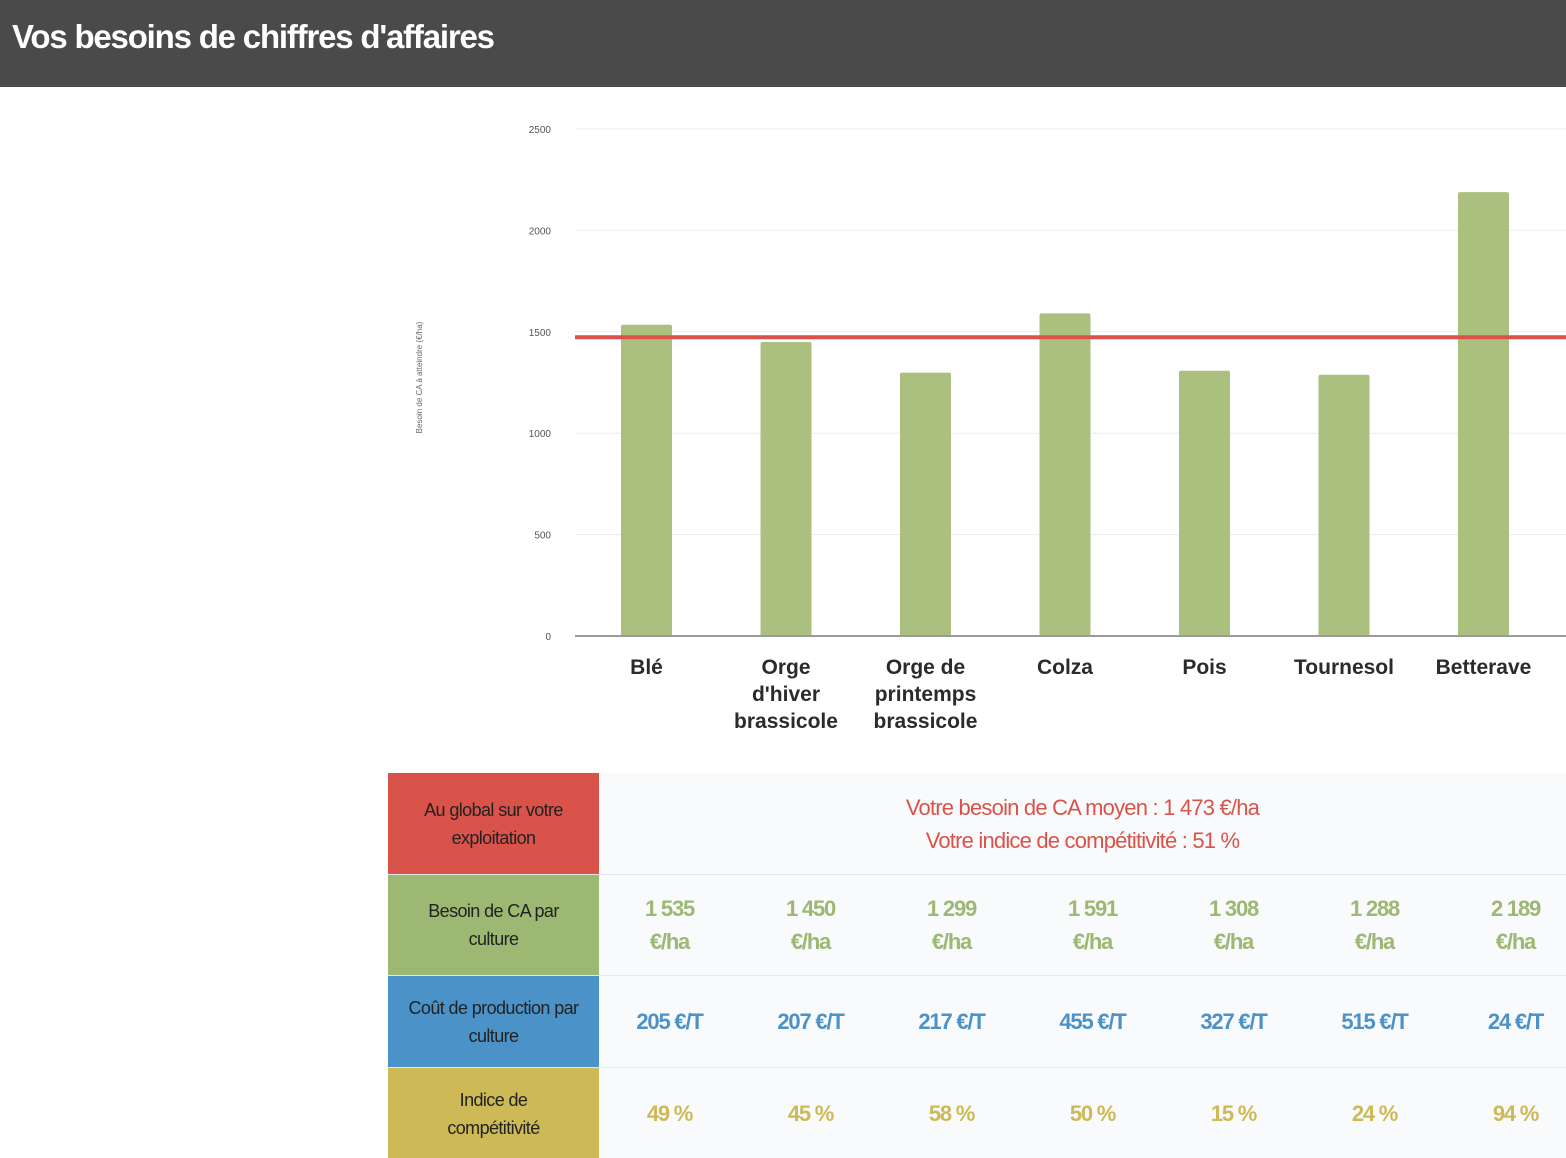 The image size is (1566, 1158). I want to click on y-tick-label: 2500, so click(540, 130).